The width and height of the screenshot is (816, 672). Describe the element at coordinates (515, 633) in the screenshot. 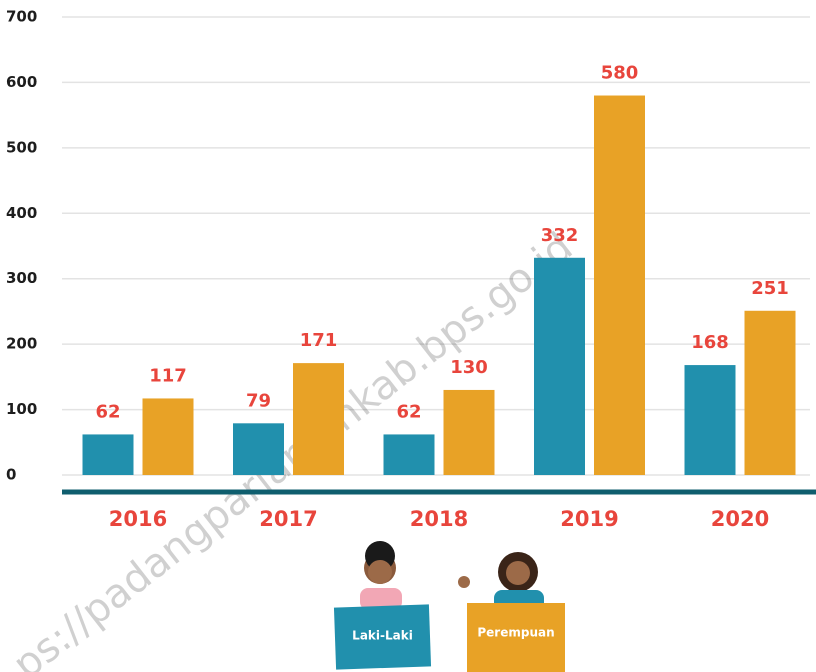

I see `legend-label: Perempuan` at that location.